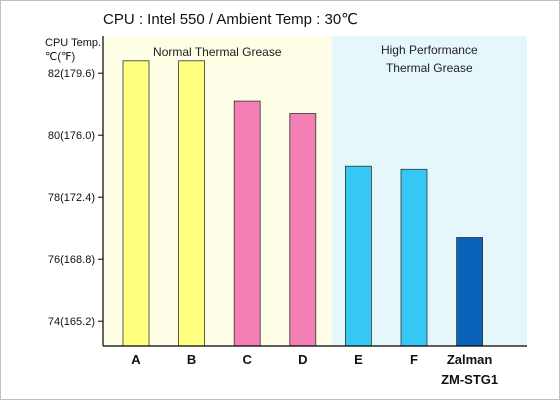 The image size is (560, 400). What do you see at coordinates (414, 257) in the screenshot?
I see `bar-f` at bounding box center [414, 257].